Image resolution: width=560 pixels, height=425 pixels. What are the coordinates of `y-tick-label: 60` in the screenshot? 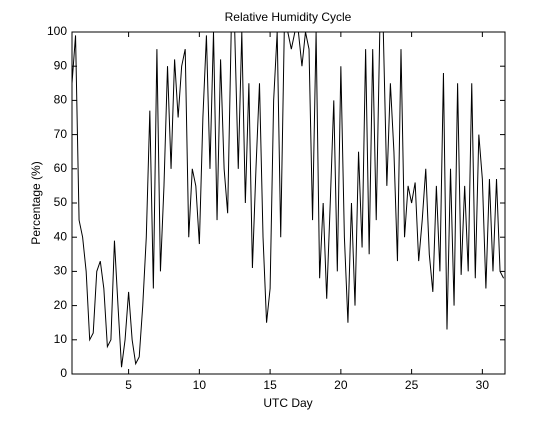 It's located at (61, 168).